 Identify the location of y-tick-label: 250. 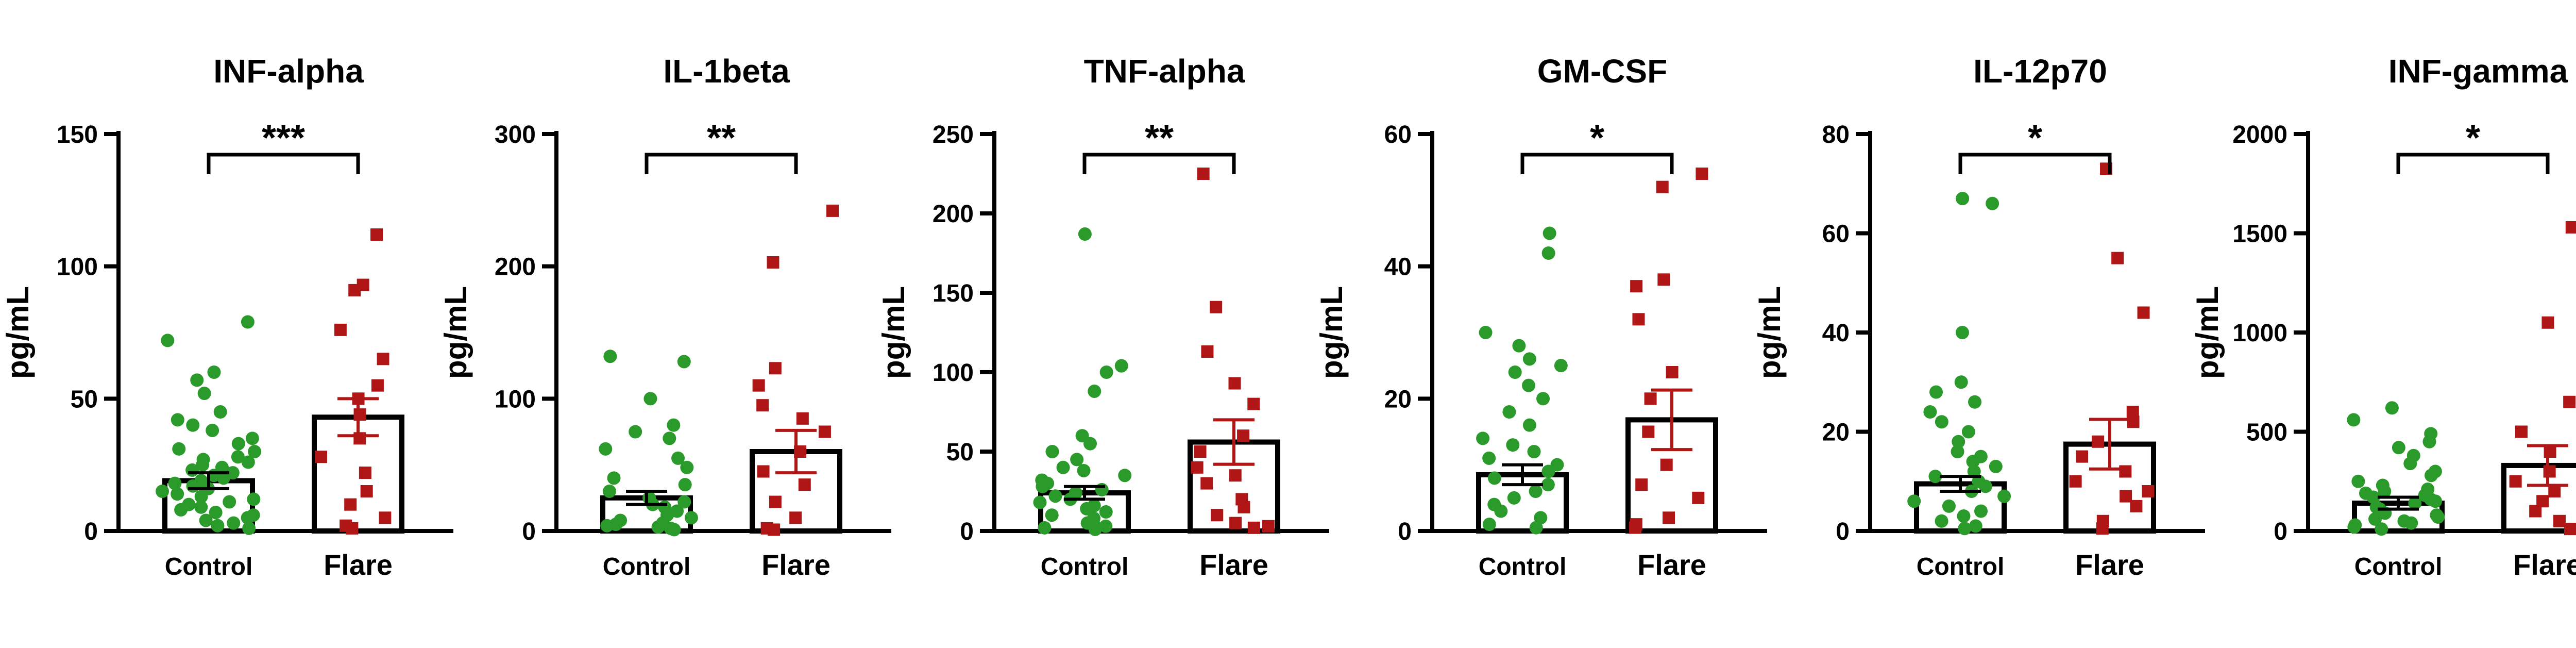
(953, 135).